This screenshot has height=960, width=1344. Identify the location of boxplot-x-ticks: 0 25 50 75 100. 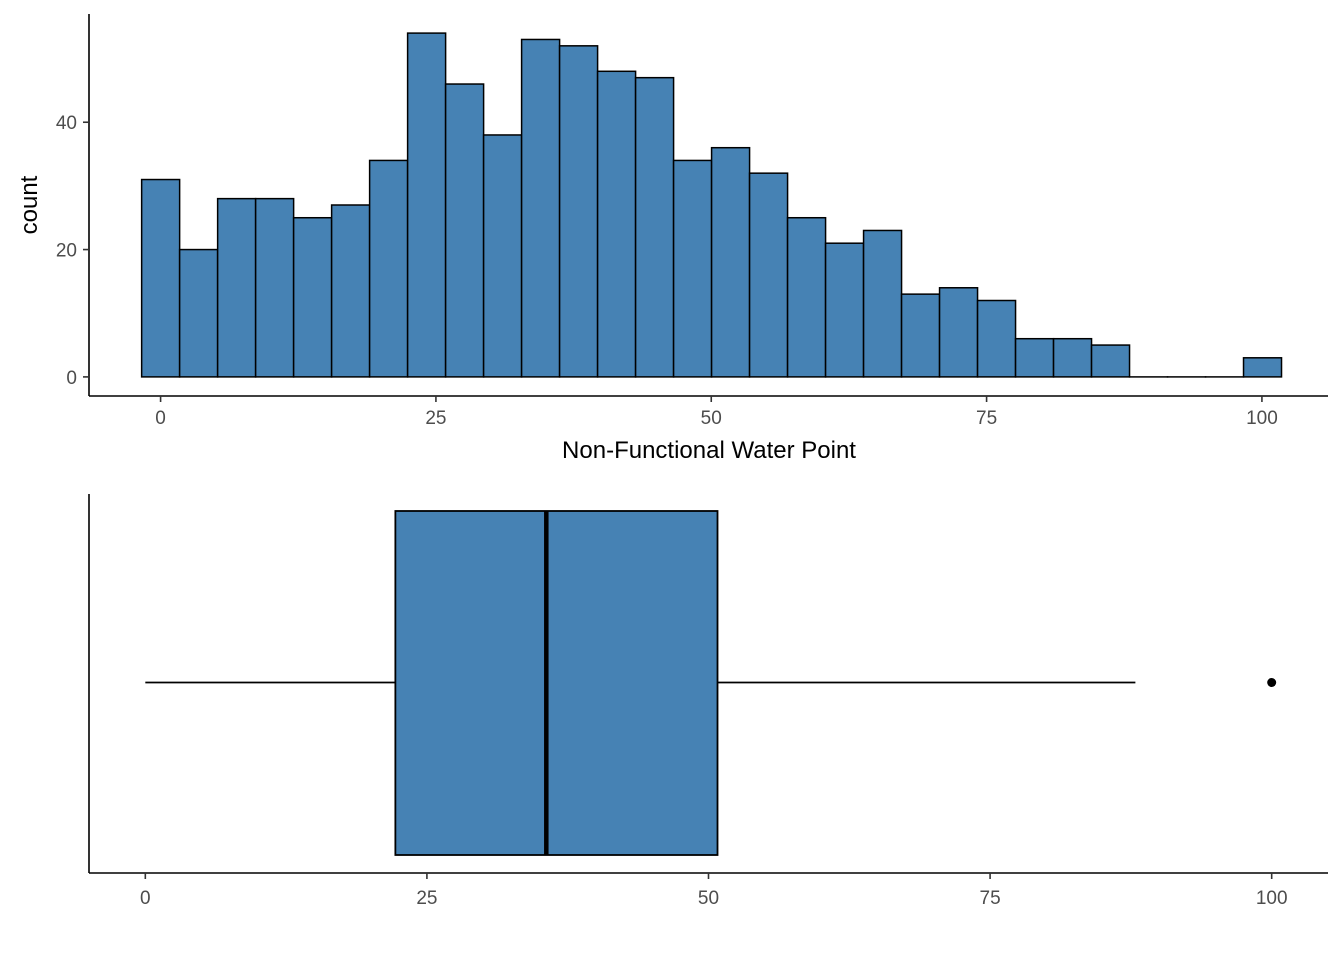
(714, 891).